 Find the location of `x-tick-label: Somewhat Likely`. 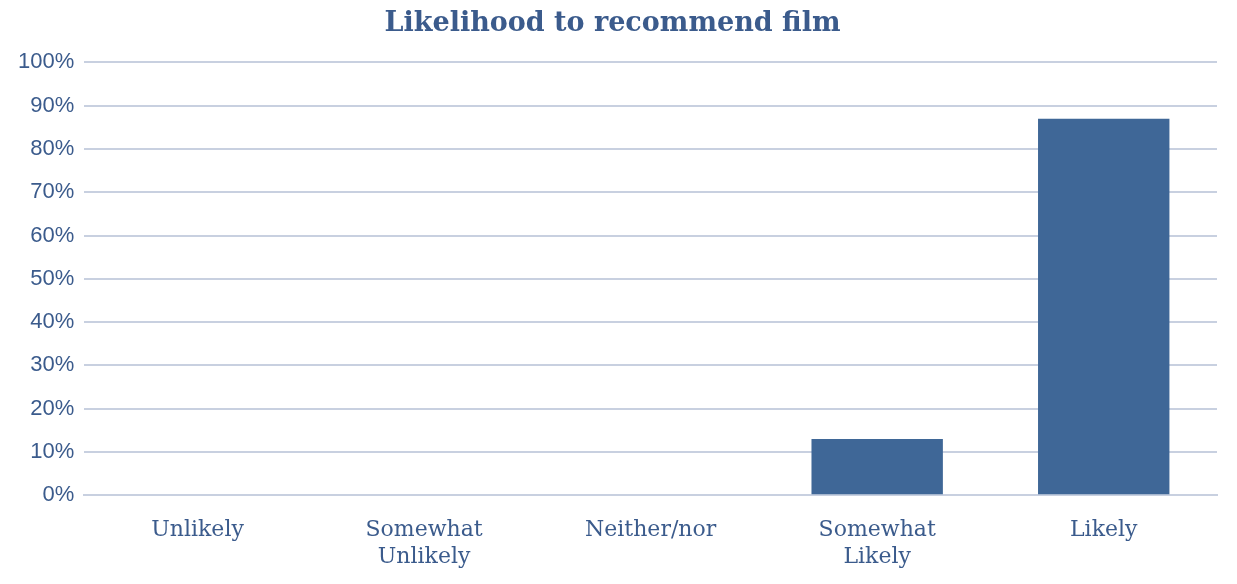

x-tick-label: Somewhat Likely is located at coordinates (877, 542).